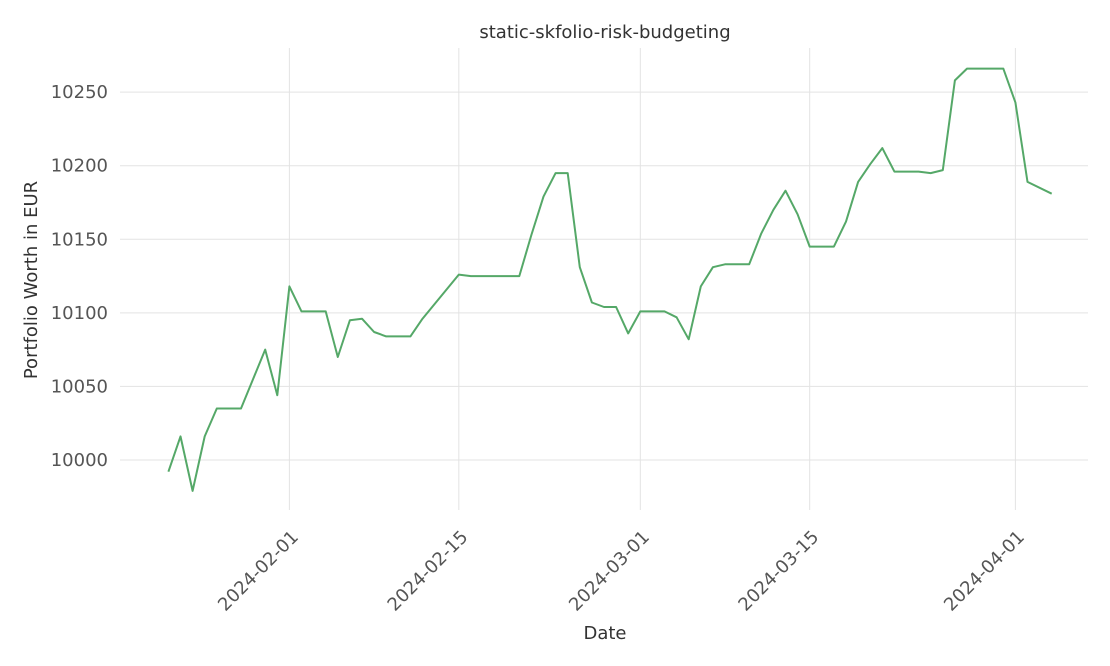  What do you see at coordinates (604, 633) in the screenshot?
I see `x-axis-label: Date` at bounding box center [604, 633].